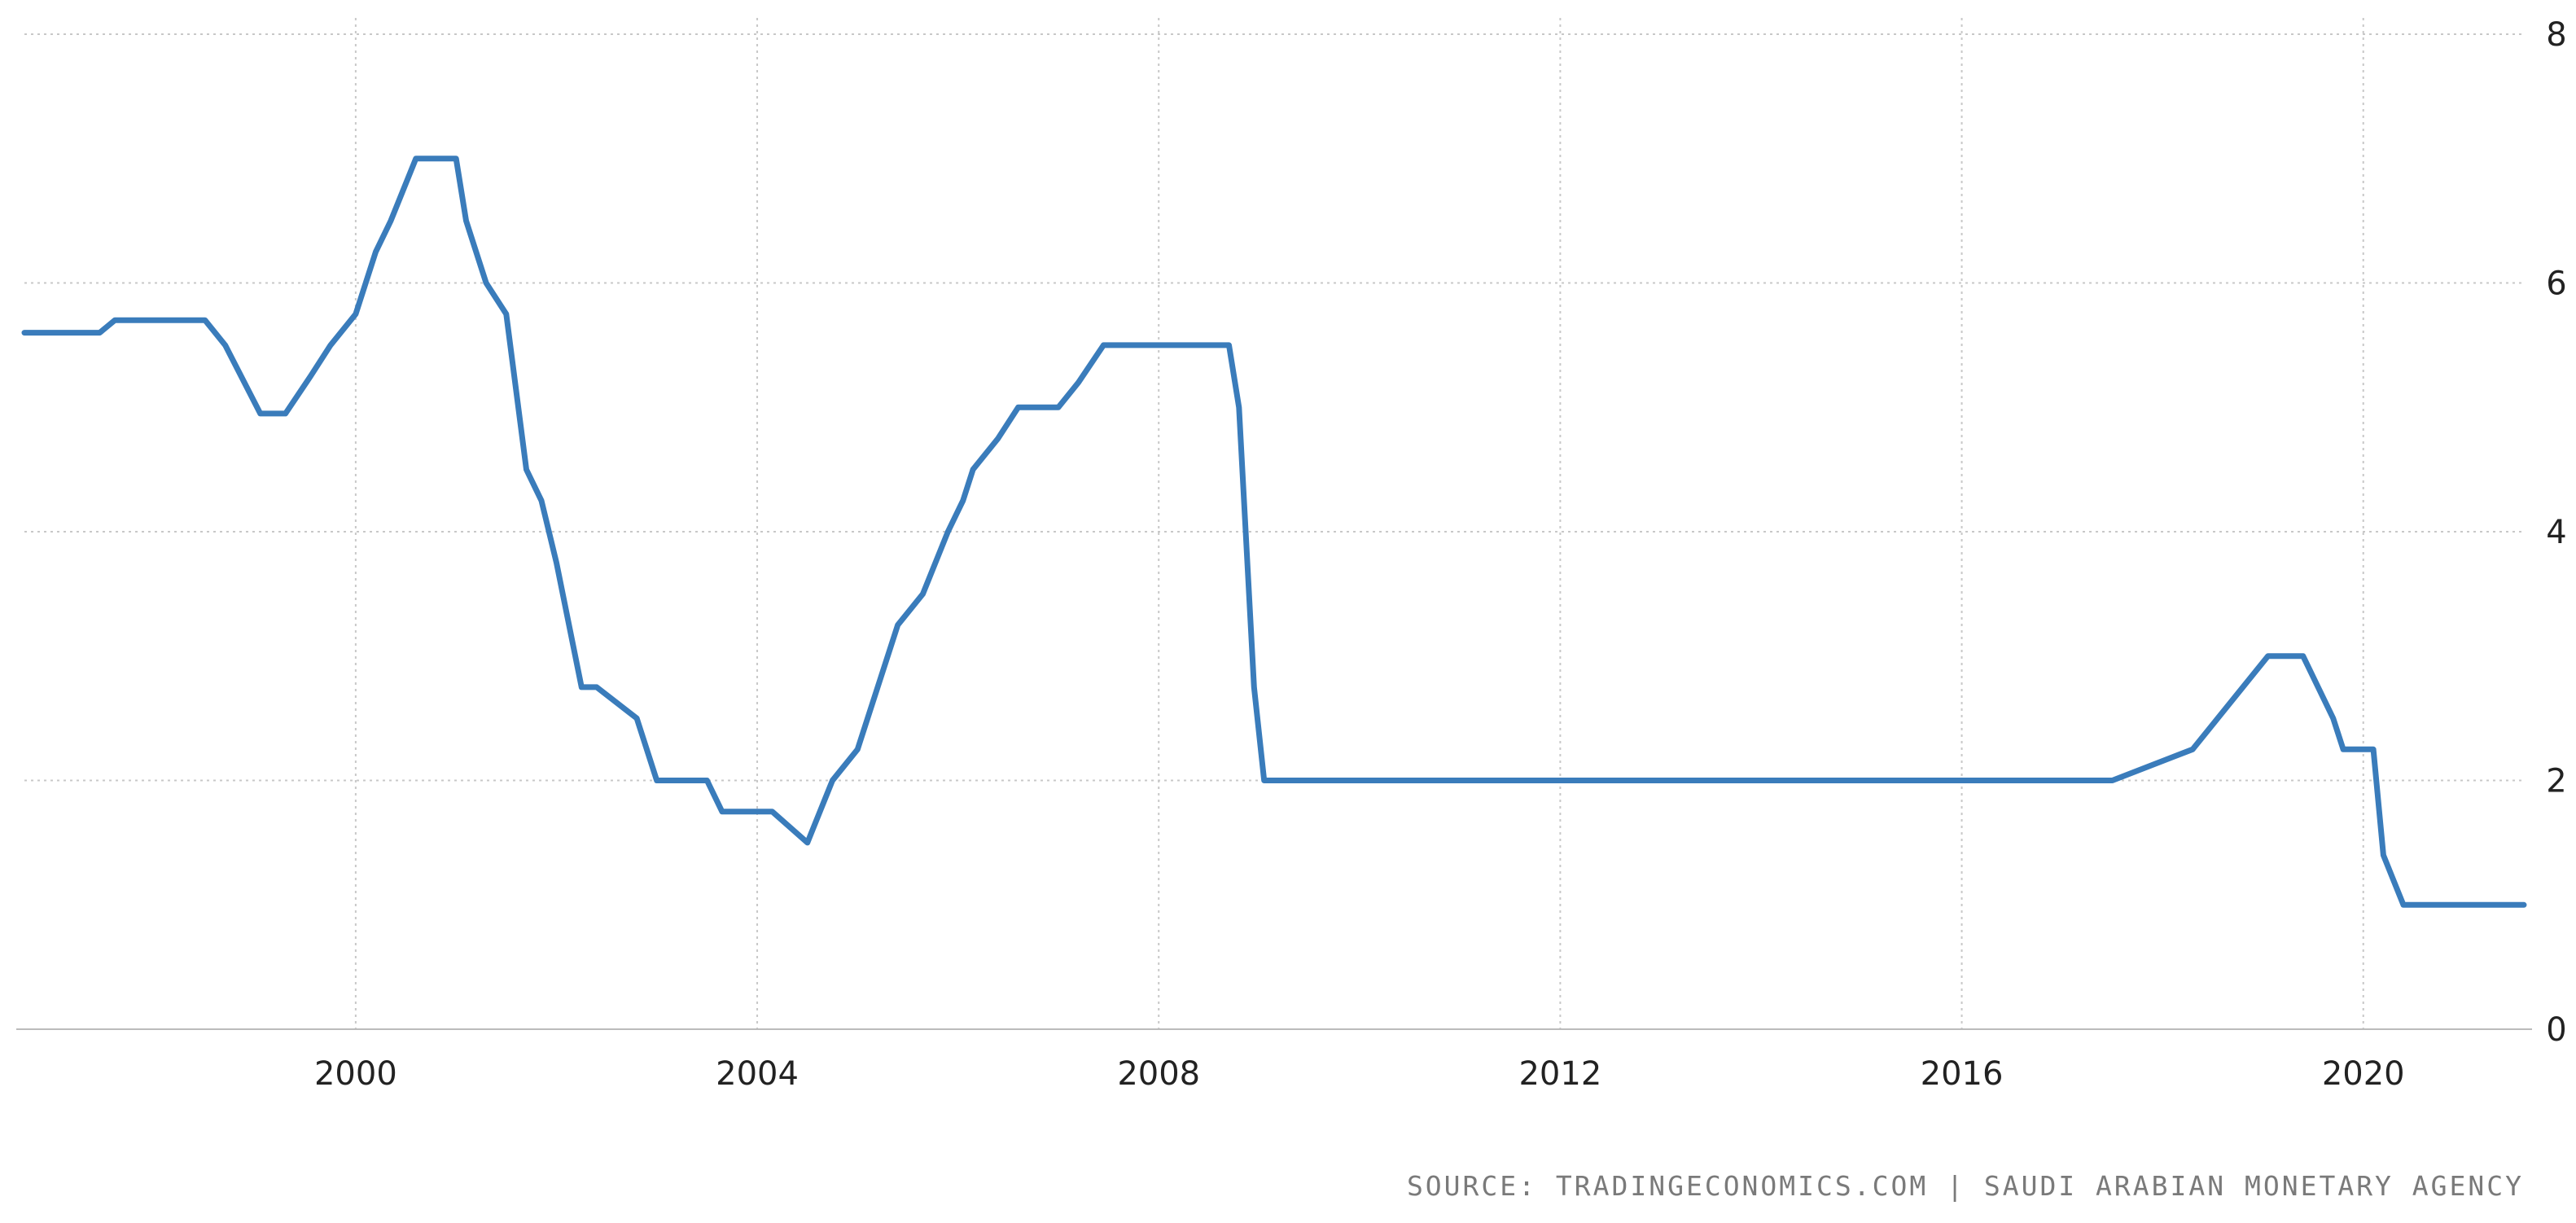 This screenshot has width=2576, height=1223. What do you see at coordinates (1962, 1074) in the screenshot?
I see `x-tick-label: 2016` at bounding box center [1962, 1074].